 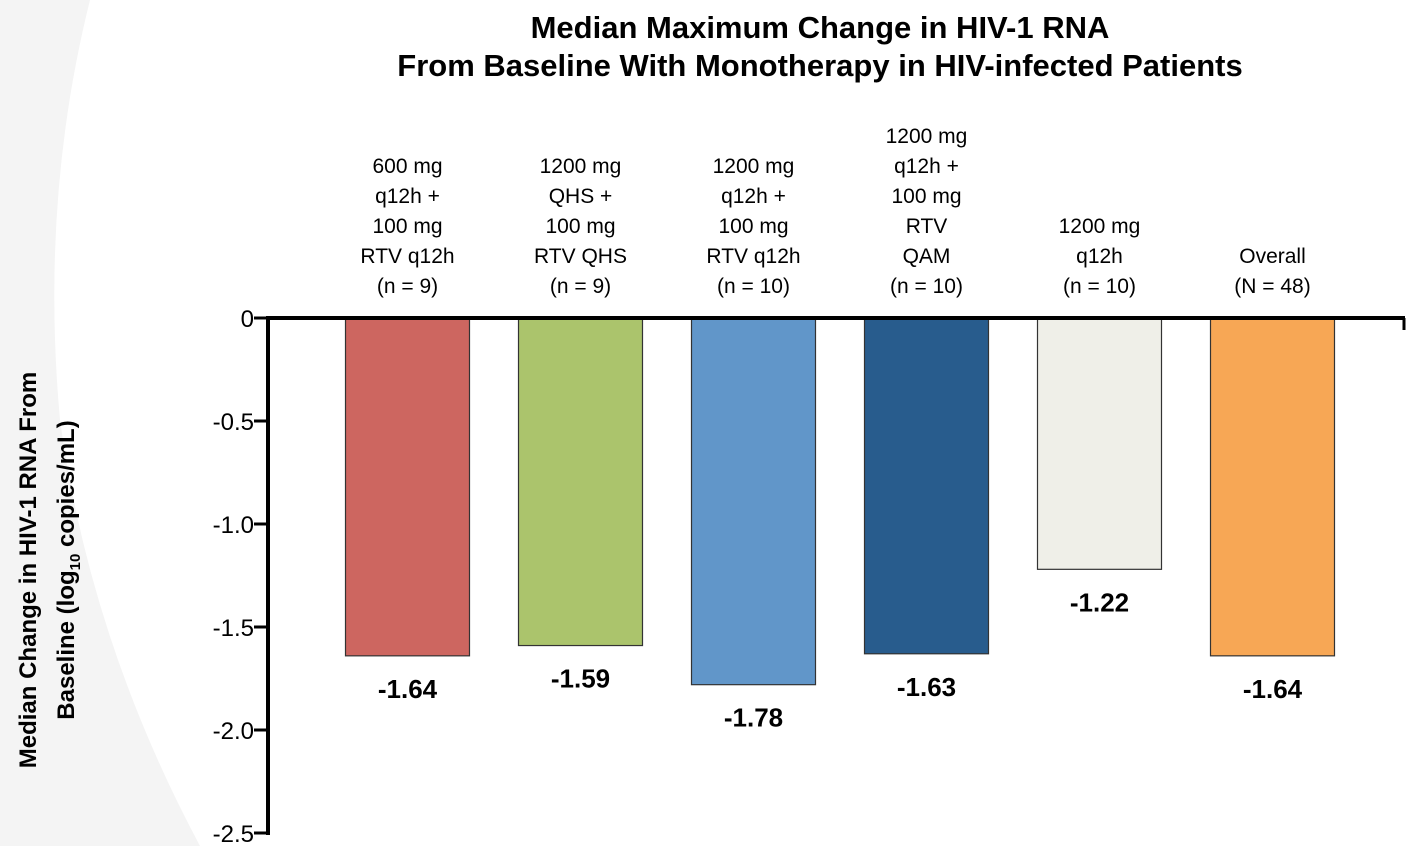 I want to click on y-tick-label: -2.5, so click(x=233, y=833).